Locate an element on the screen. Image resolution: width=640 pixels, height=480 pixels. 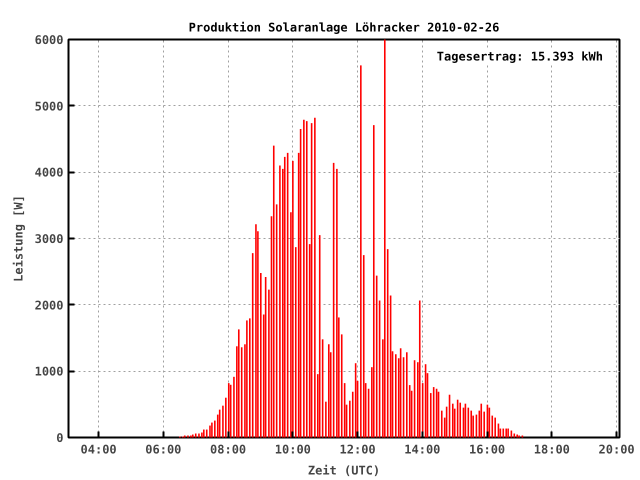
x-tick-label: 20:00 is located at coordinates (616, 449).